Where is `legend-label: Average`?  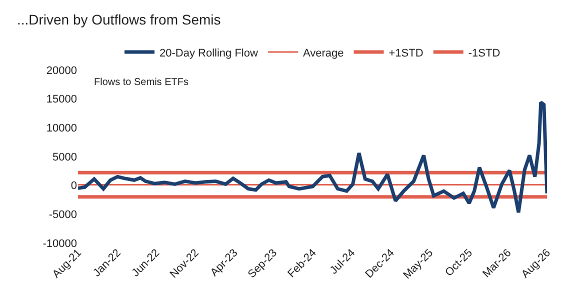 legend-label: Average is located at coordinates (323, 53).